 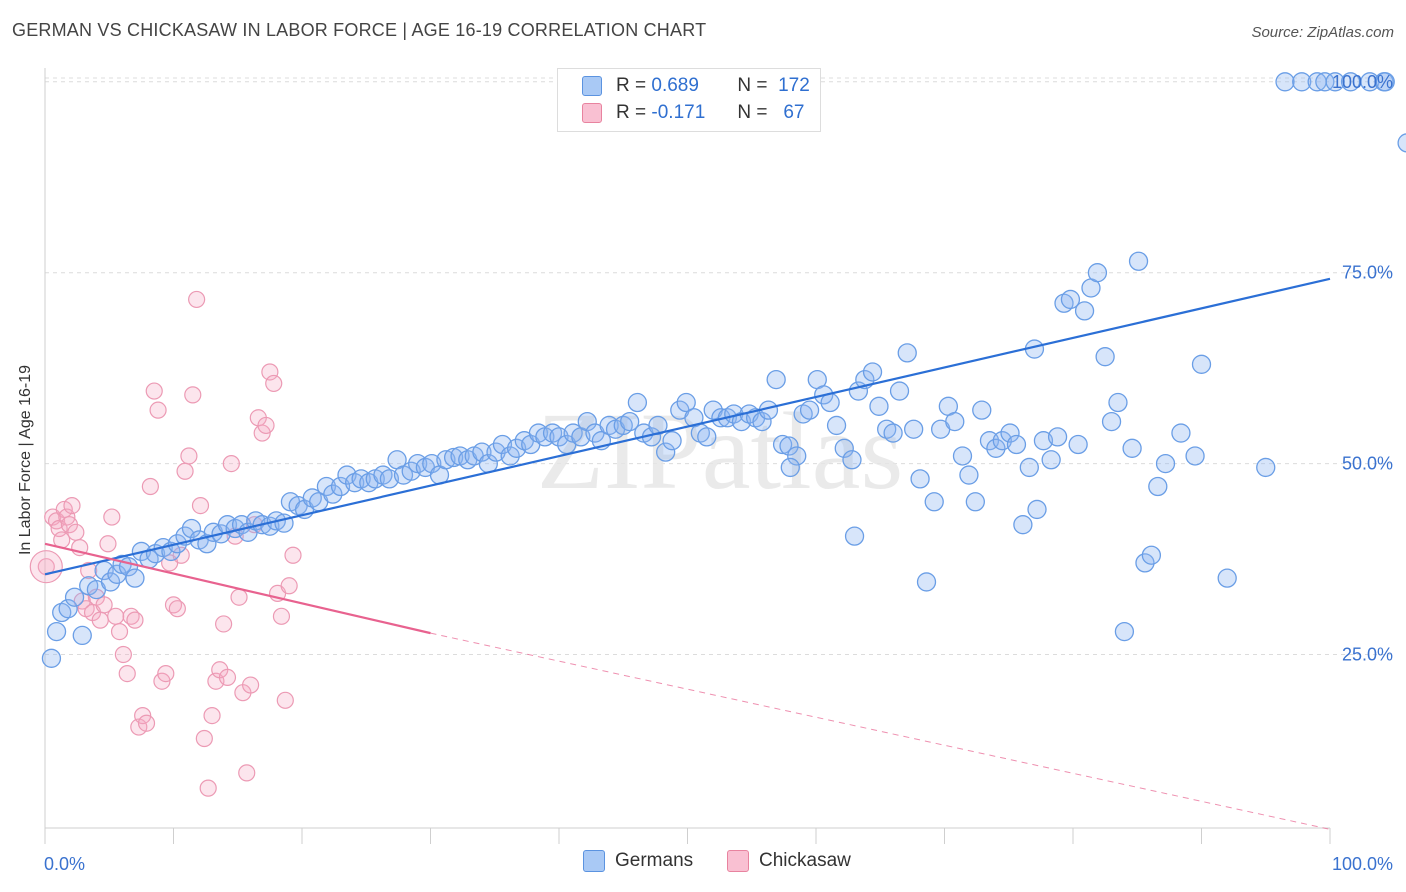 What do you see at coordinates (794, 85) in the screenshot?
I see `legend-n-value: 172` at bounding box center [794, 85].